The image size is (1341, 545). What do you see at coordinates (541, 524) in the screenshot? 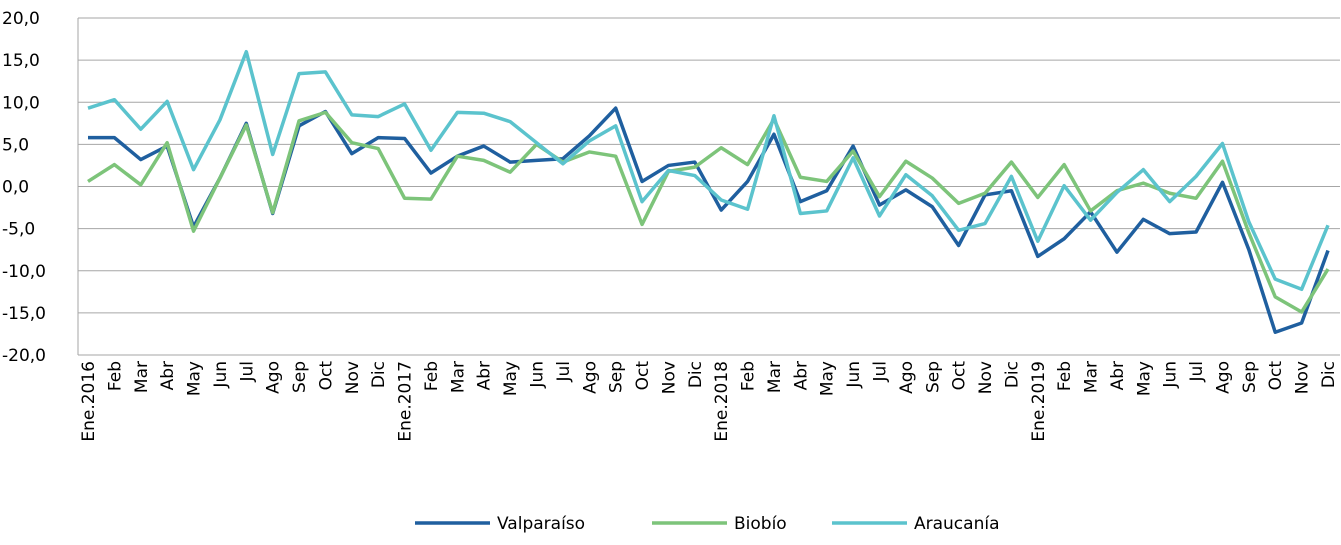
I see `legend-label: Valparaíso` at bounding box center [541, 524].